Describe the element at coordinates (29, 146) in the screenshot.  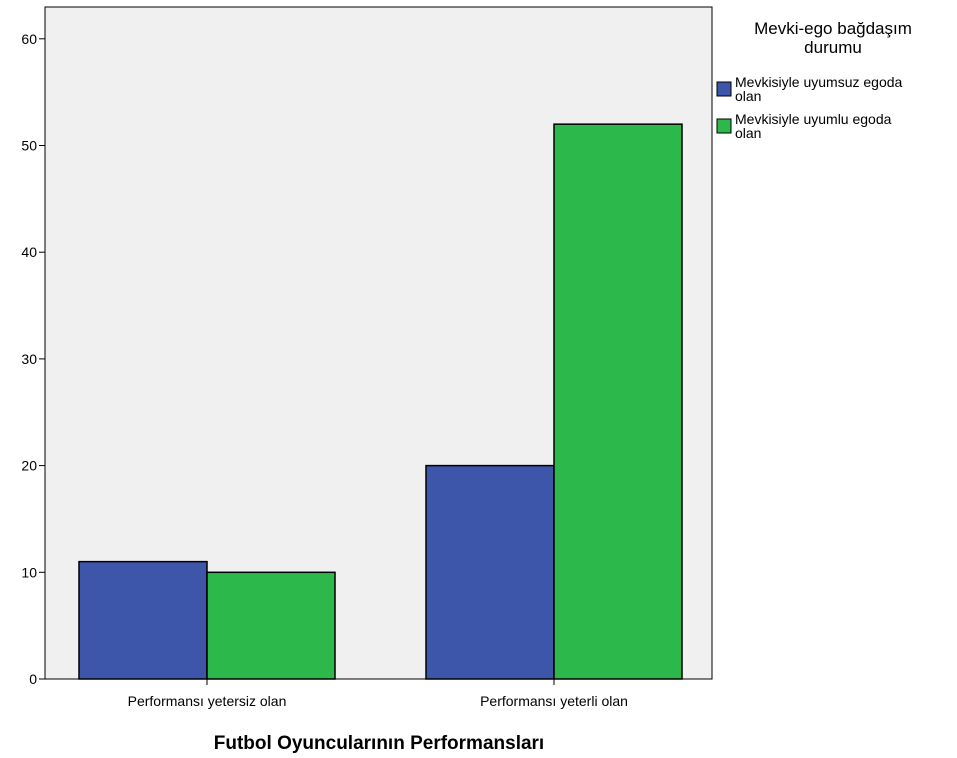
I see `y-tick-label: 50` at that location.